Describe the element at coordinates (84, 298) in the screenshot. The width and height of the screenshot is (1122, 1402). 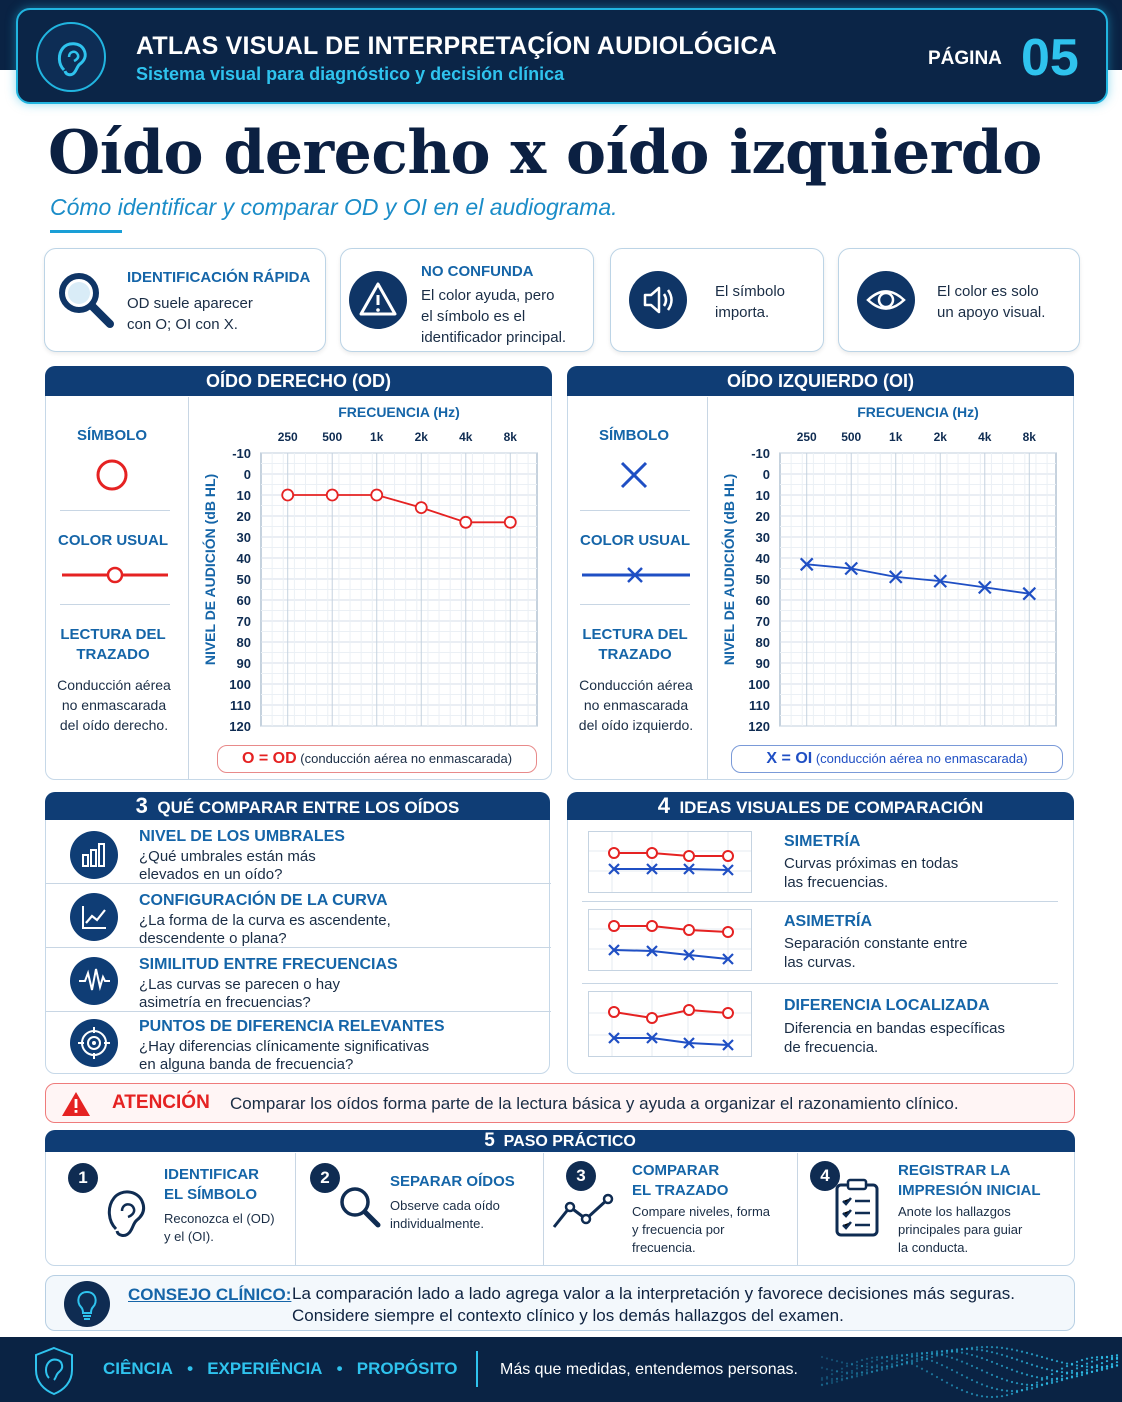
I see `magnifier-icon` at that location.